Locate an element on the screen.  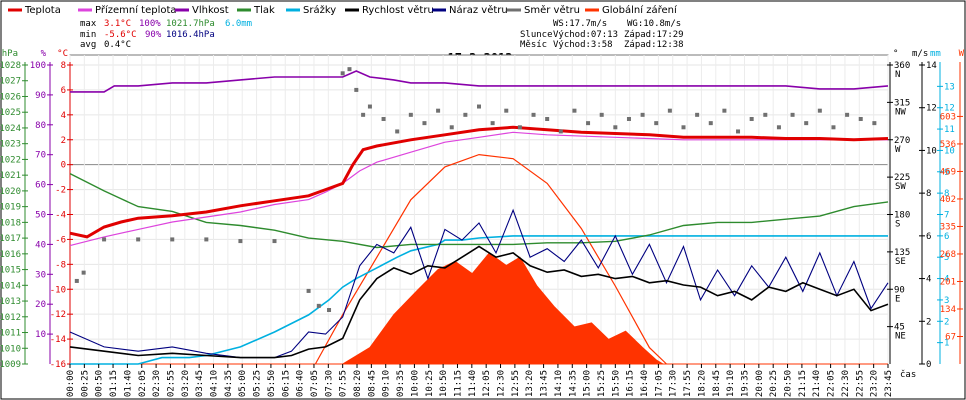
x-tick-label: 10:00 is located at coordinates (415, 383).